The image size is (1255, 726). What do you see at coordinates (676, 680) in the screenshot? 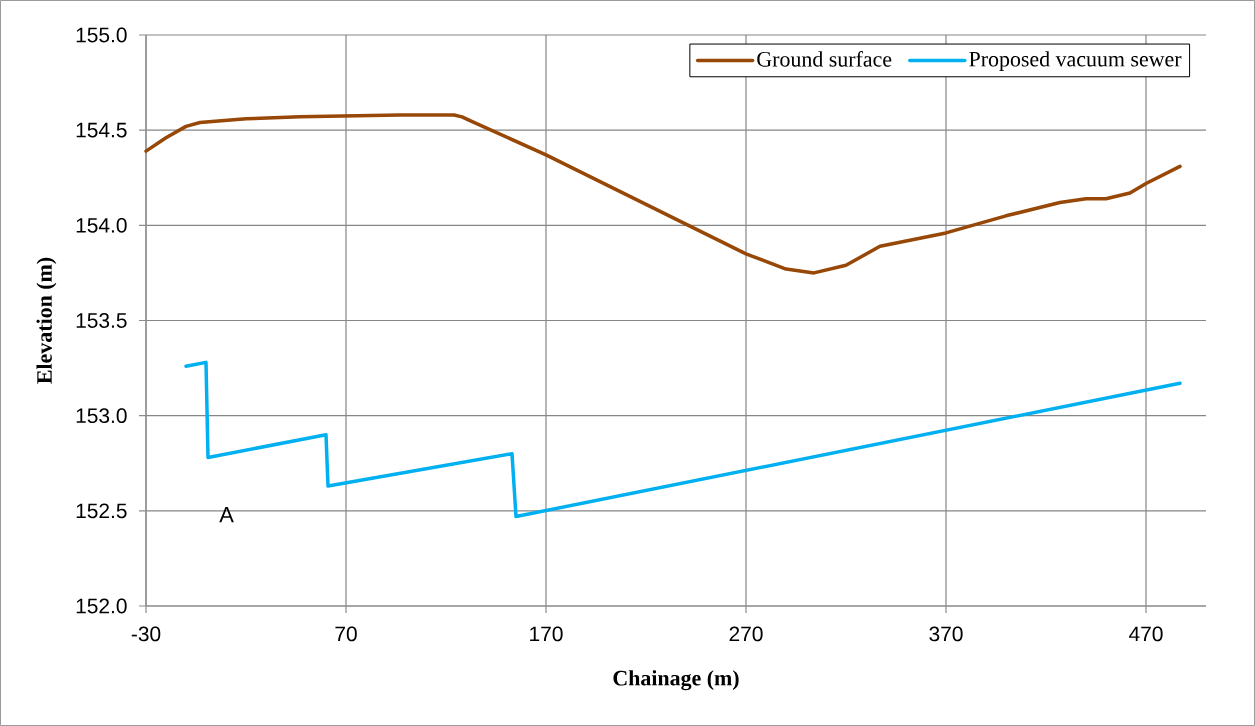
I see `x-axis-title: Chainage (m)` at bounding box center [676, 680].